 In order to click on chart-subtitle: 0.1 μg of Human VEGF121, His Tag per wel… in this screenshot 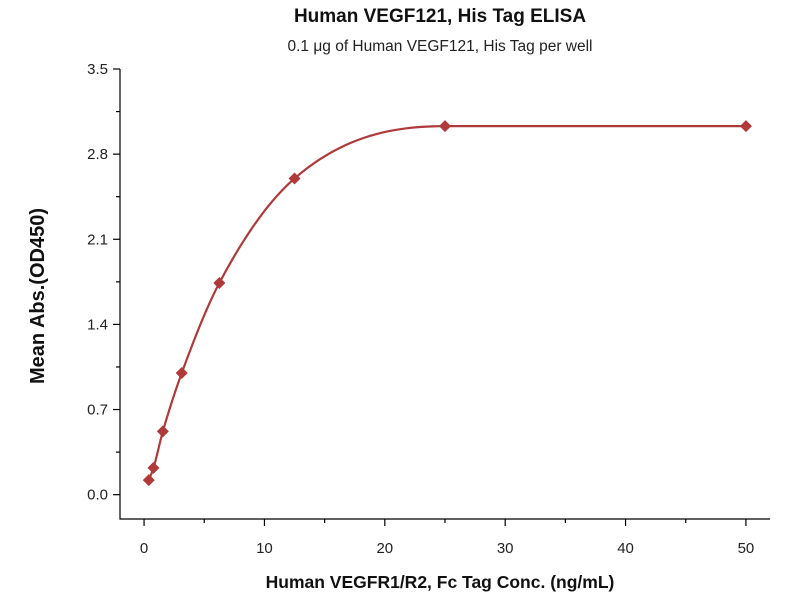, I will do `click(439, 46)`.